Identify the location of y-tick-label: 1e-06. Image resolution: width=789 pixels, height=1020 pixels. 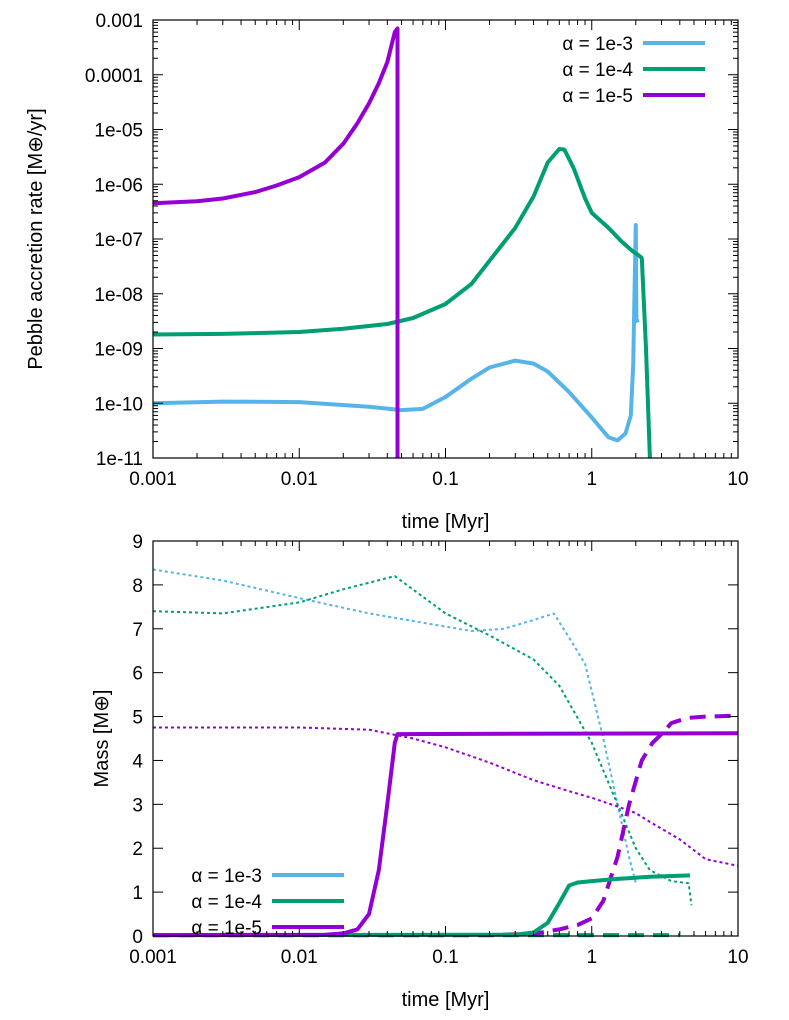
(118, 185).